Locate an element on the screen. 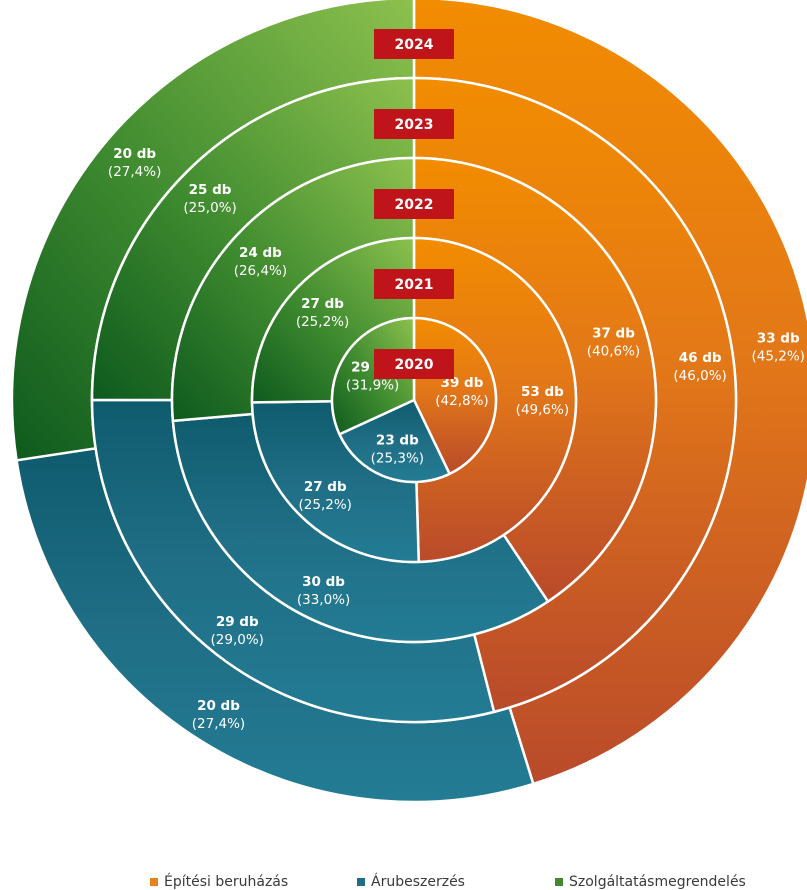 This screenshot has width=807, height=890. ring-2020-segment-arubeszerzes is located at coordinates (394, 441).